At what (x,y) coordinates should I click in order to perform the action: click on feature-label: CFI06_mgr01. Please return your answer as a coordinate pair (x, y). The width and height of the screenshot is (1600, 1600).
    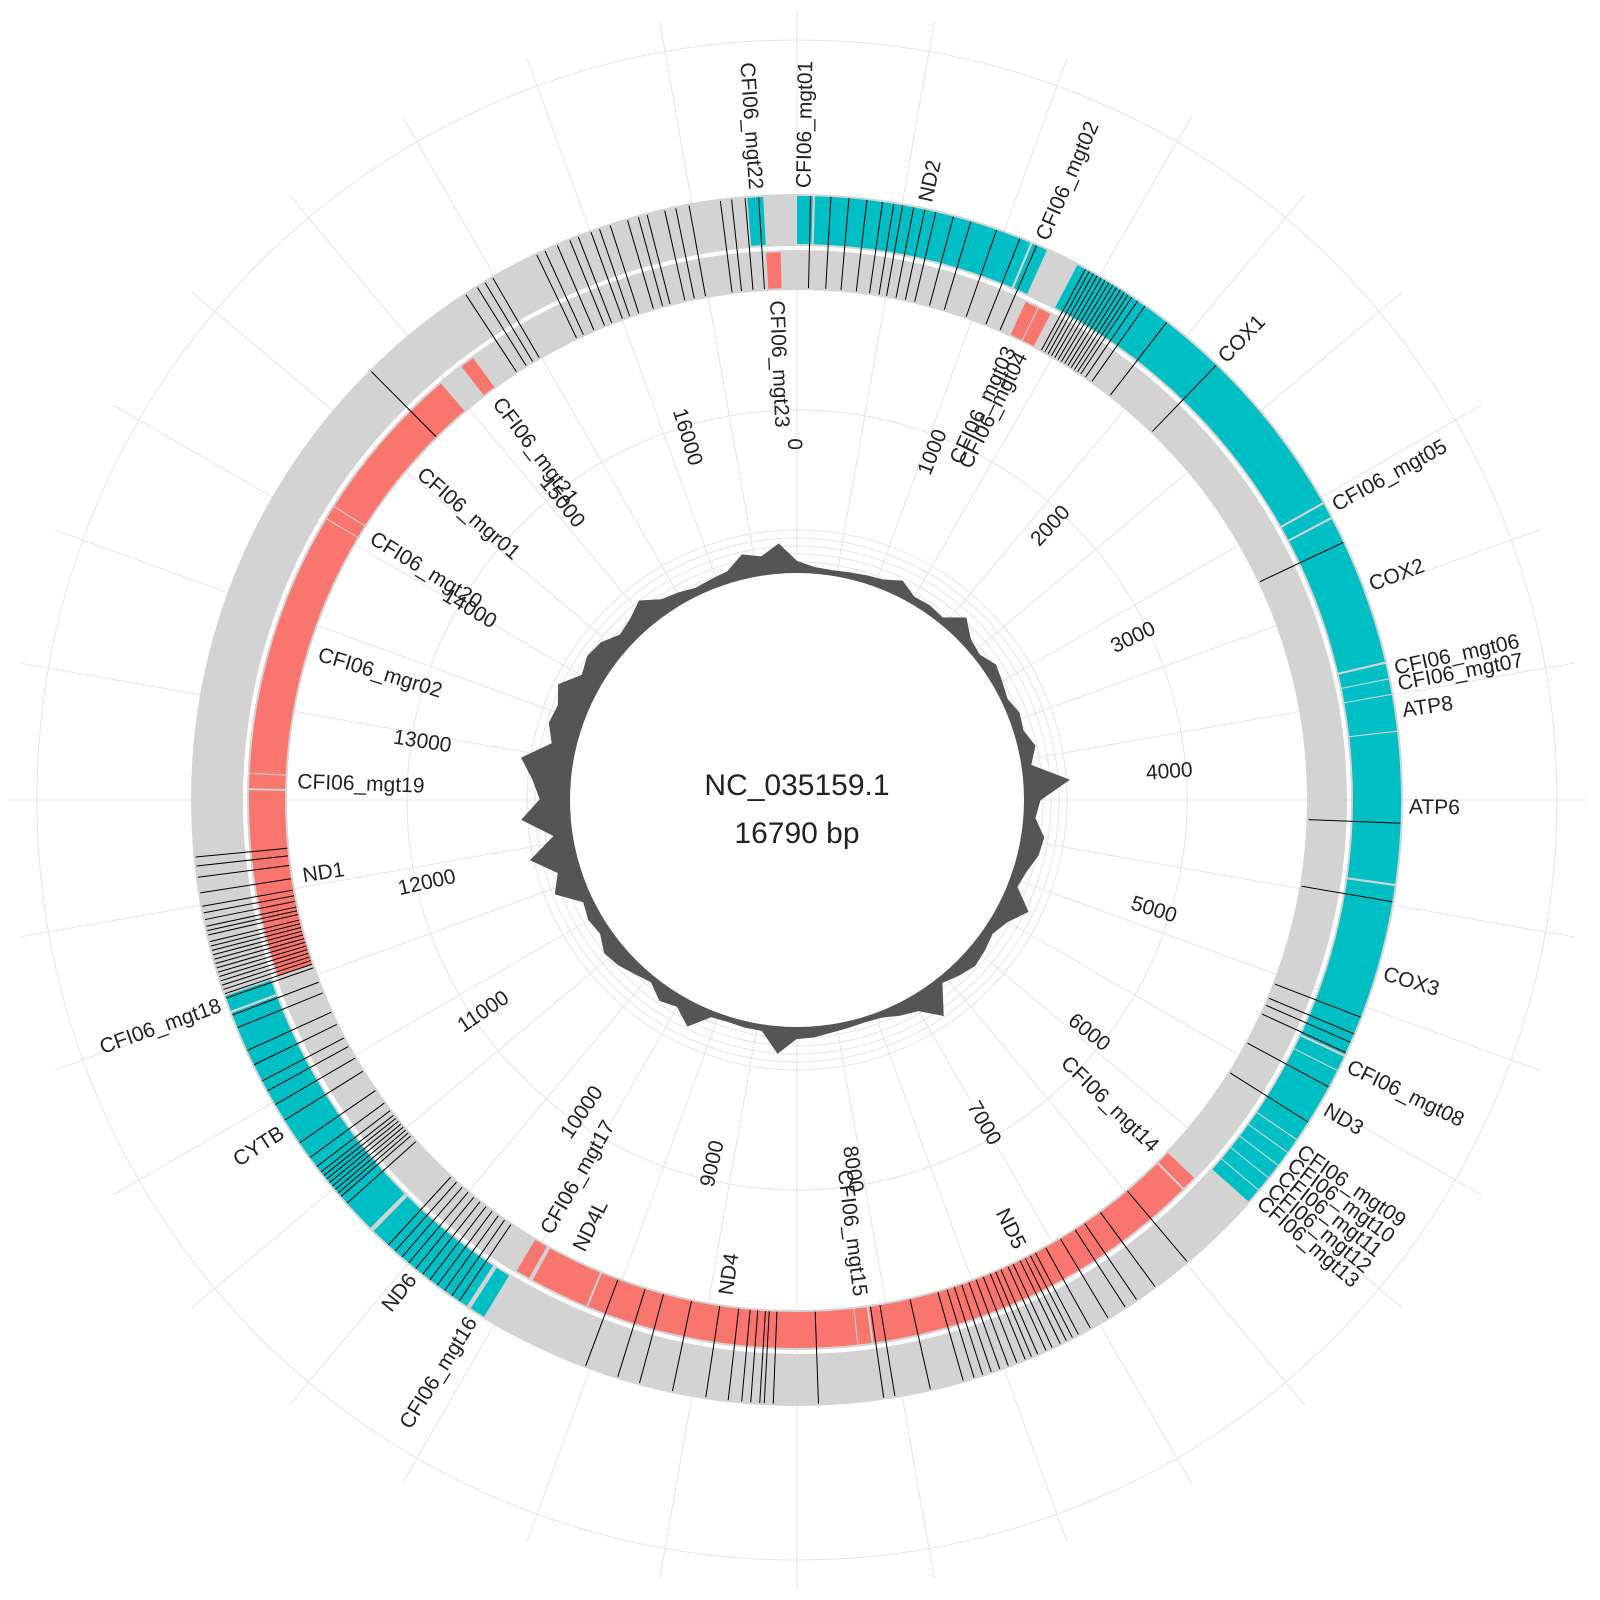
    Looking at the image, I should click on (468, 514).